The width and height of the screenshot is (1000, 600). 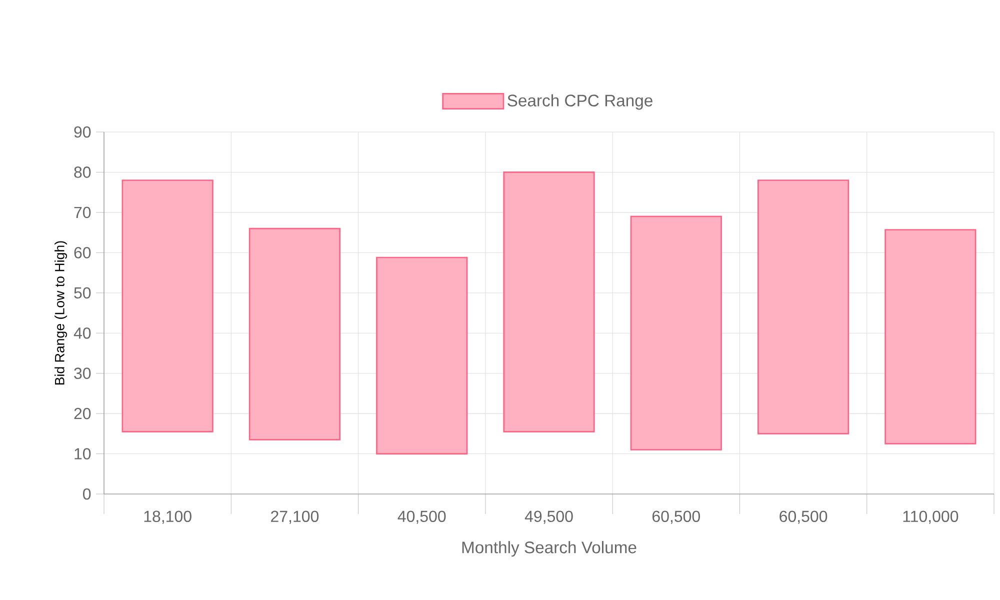 I want to click on y-tick-label: 20, so click(x=82, y=414).